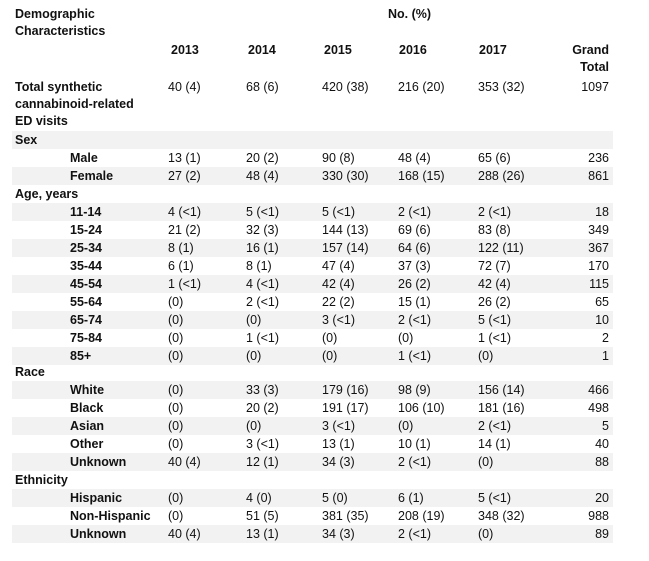  I want to click on cell-2016: 10 (1), so click(414, 444).